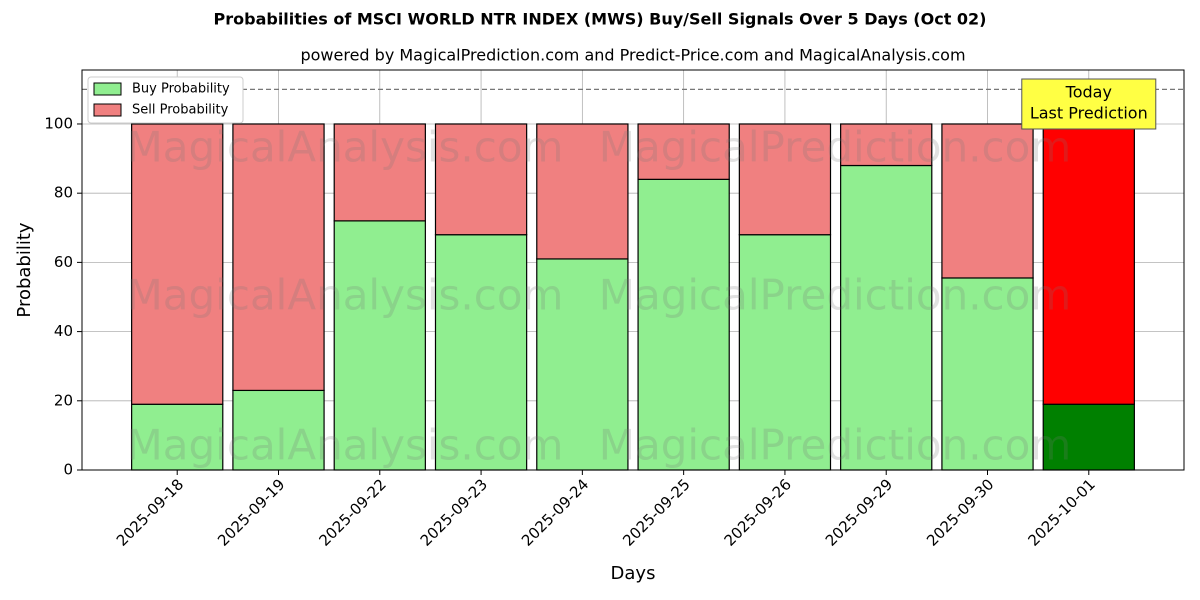  I want to click on y-axis-label: Probability, so click(24, 269).